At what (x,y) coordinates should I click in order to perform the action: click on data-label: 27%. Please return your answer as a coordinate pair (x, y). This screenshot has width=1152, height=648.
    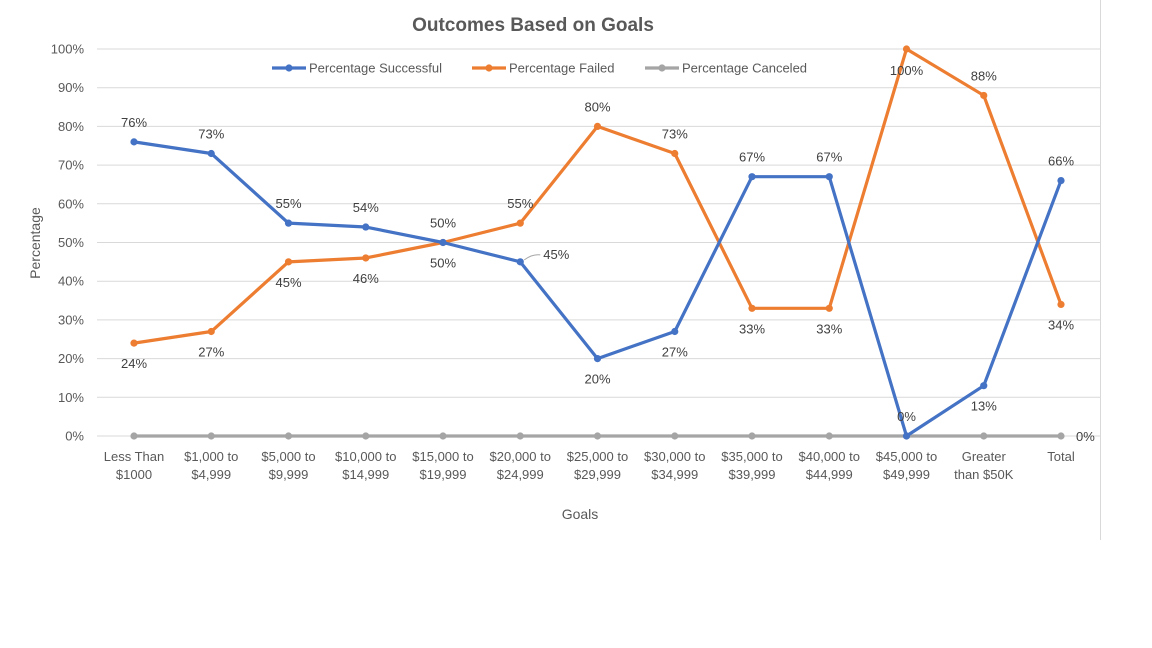
    Looking at the image, I should click on (211, 352).